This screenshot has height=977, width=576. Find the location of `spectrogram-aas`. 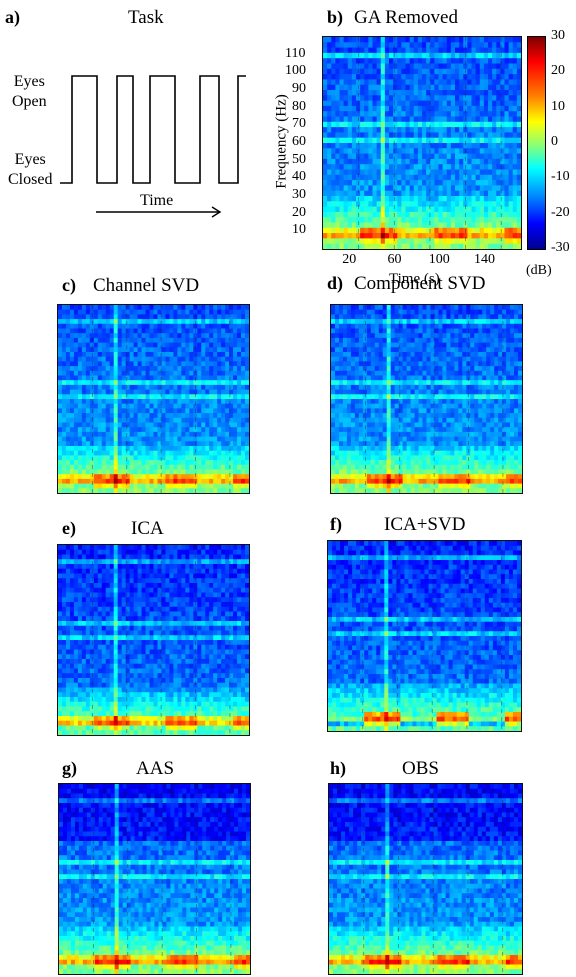

spectrogram-aas is located at coordinates (154, 879).